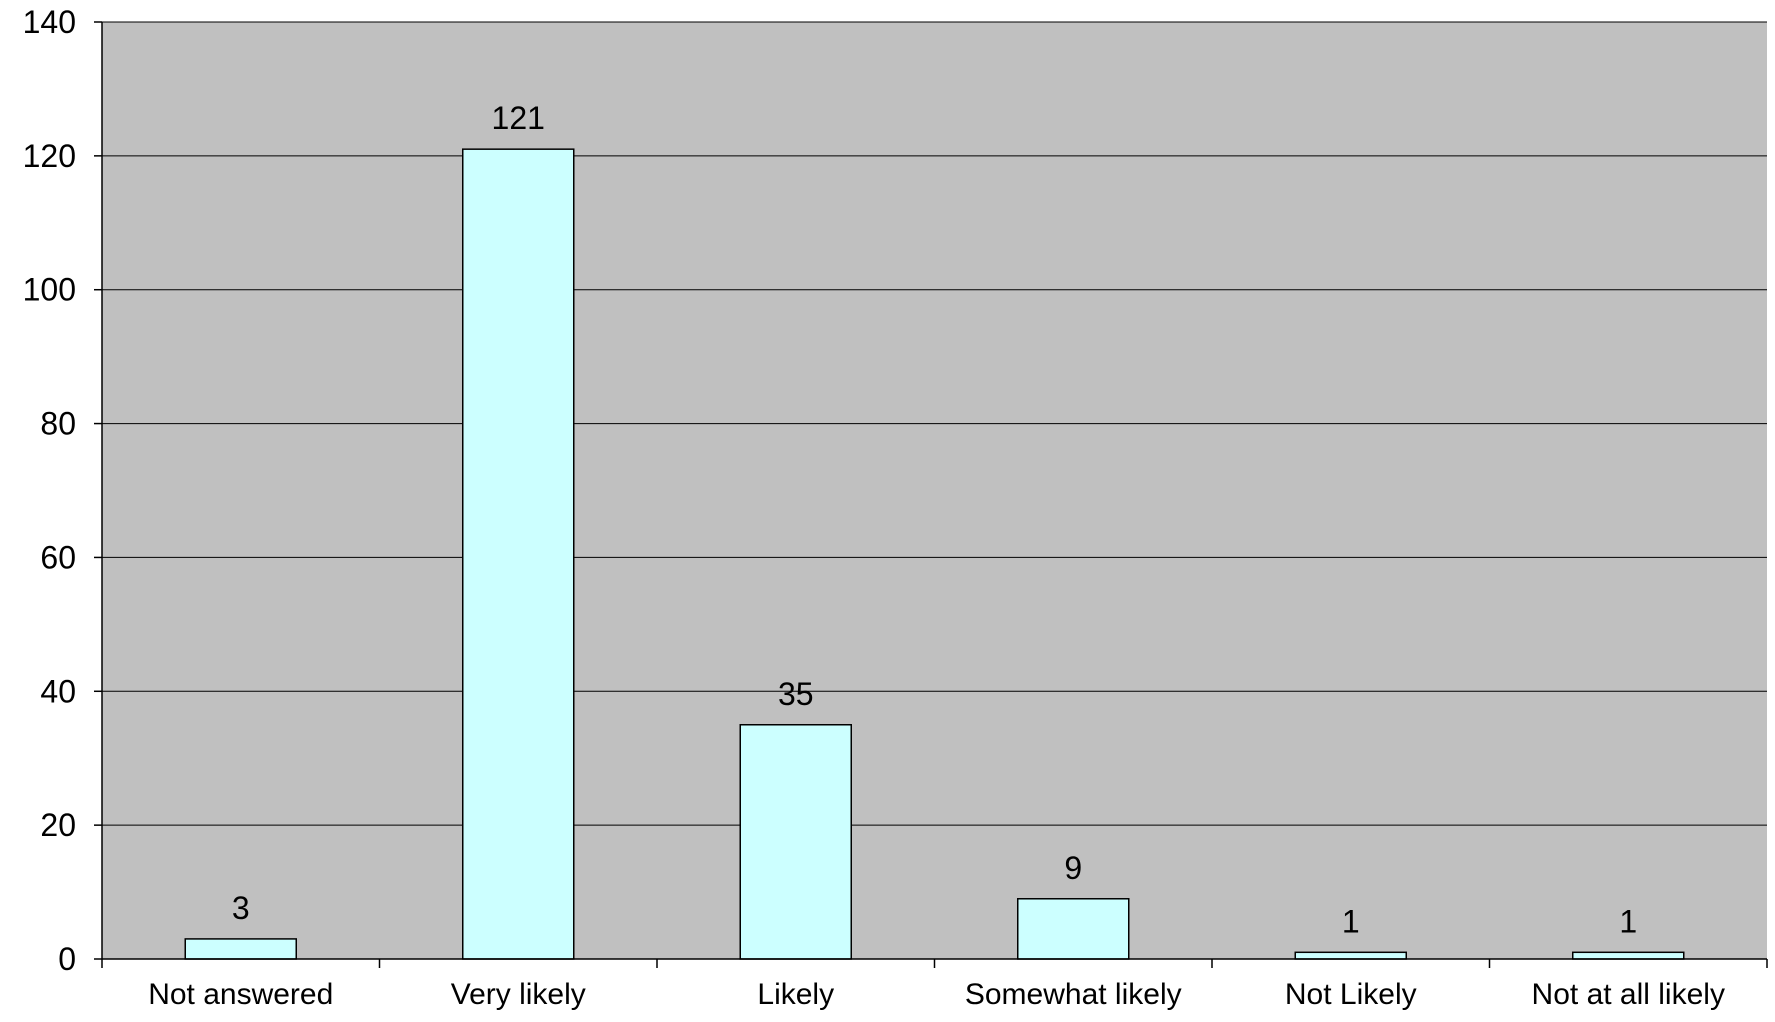  What do you see at coordinates (58, 424) in the screenshot?
I see `y-tick-label: 80` at bounding box center [58, 424].